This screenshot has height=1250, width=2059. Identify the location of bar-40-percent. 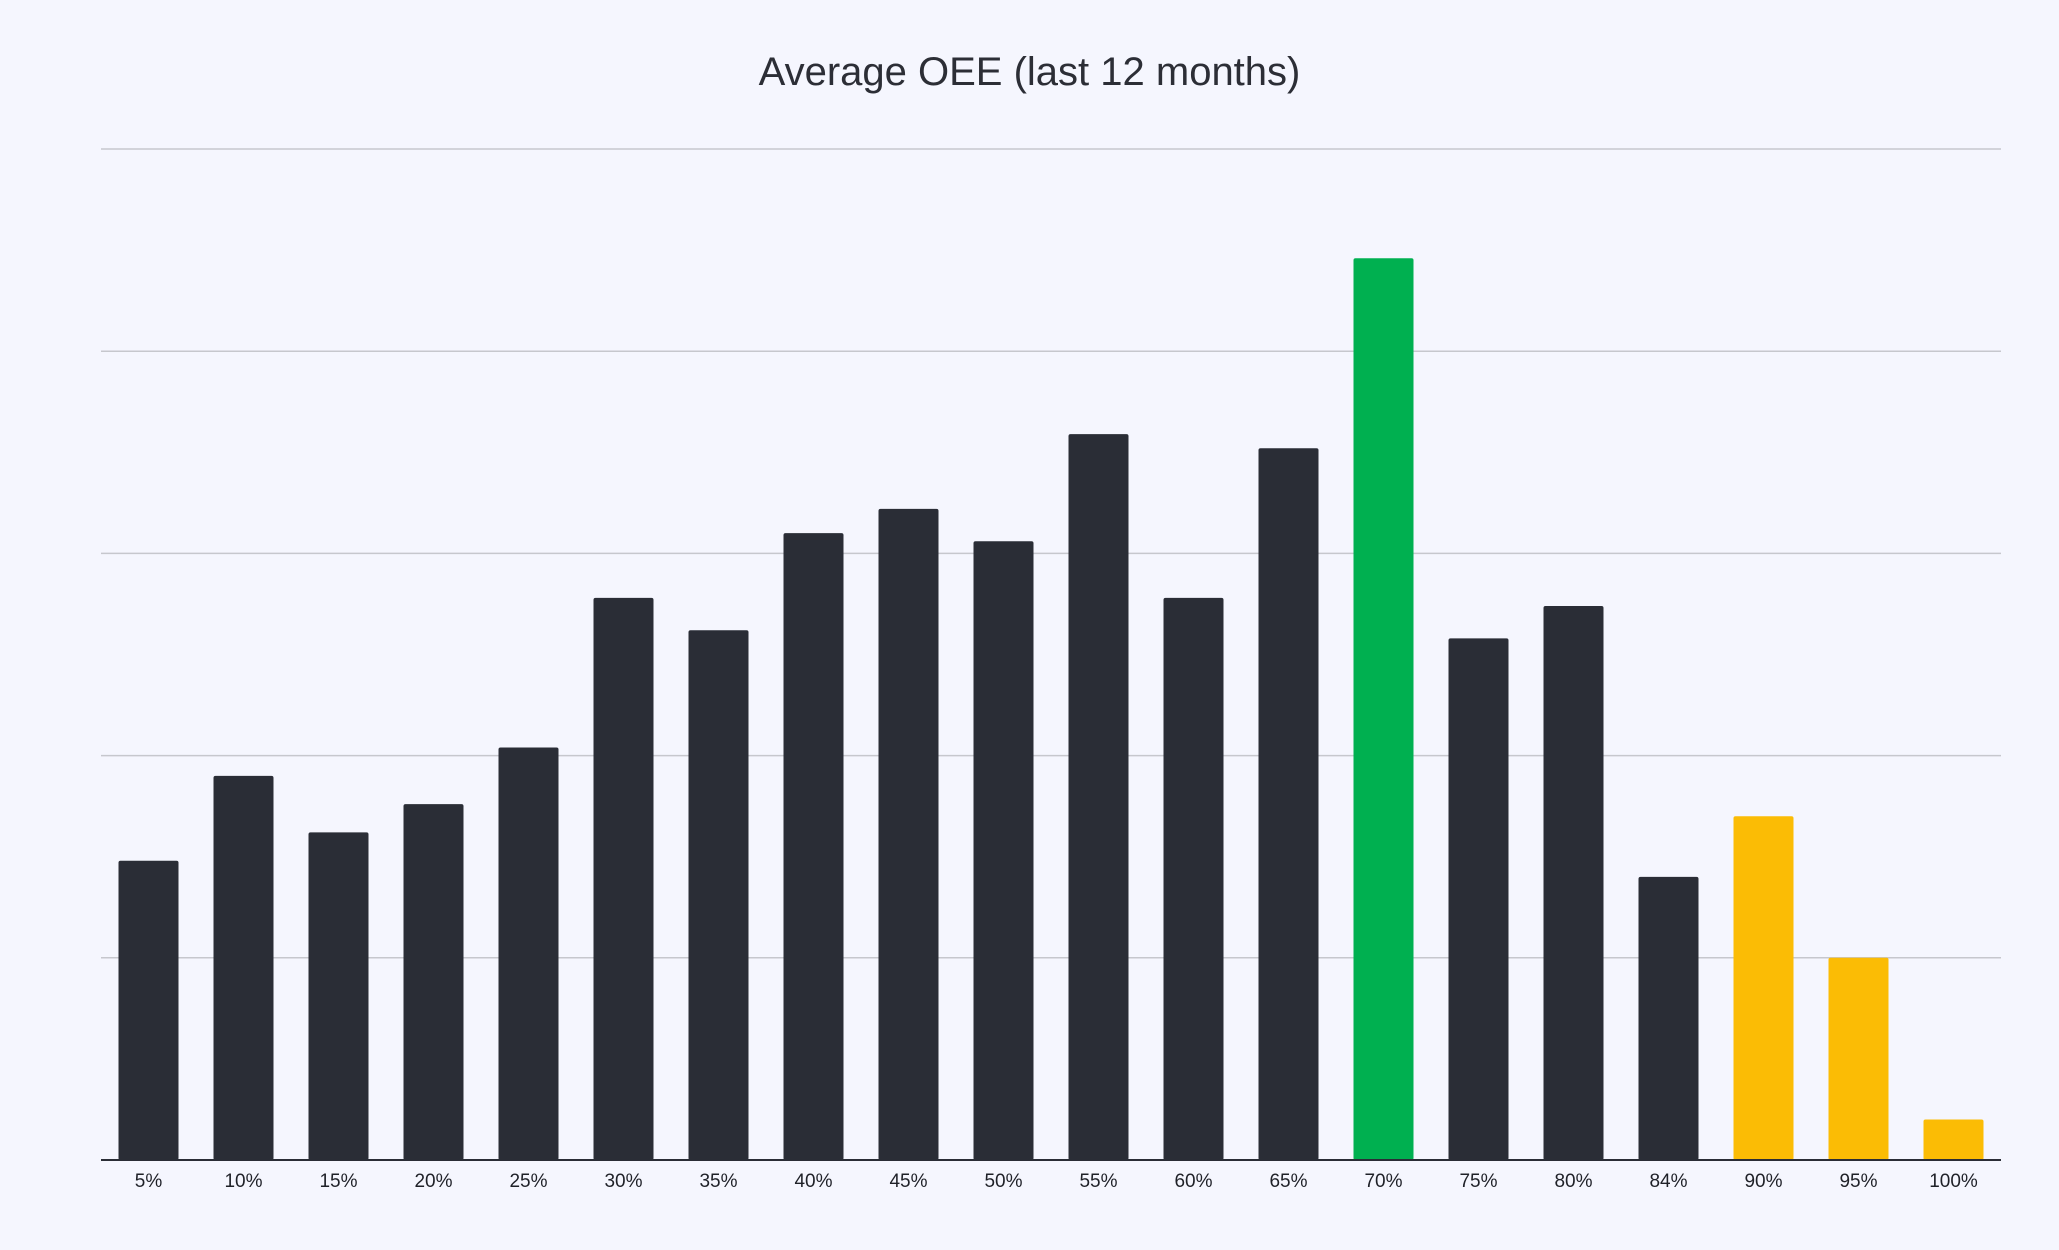
(813, 846).